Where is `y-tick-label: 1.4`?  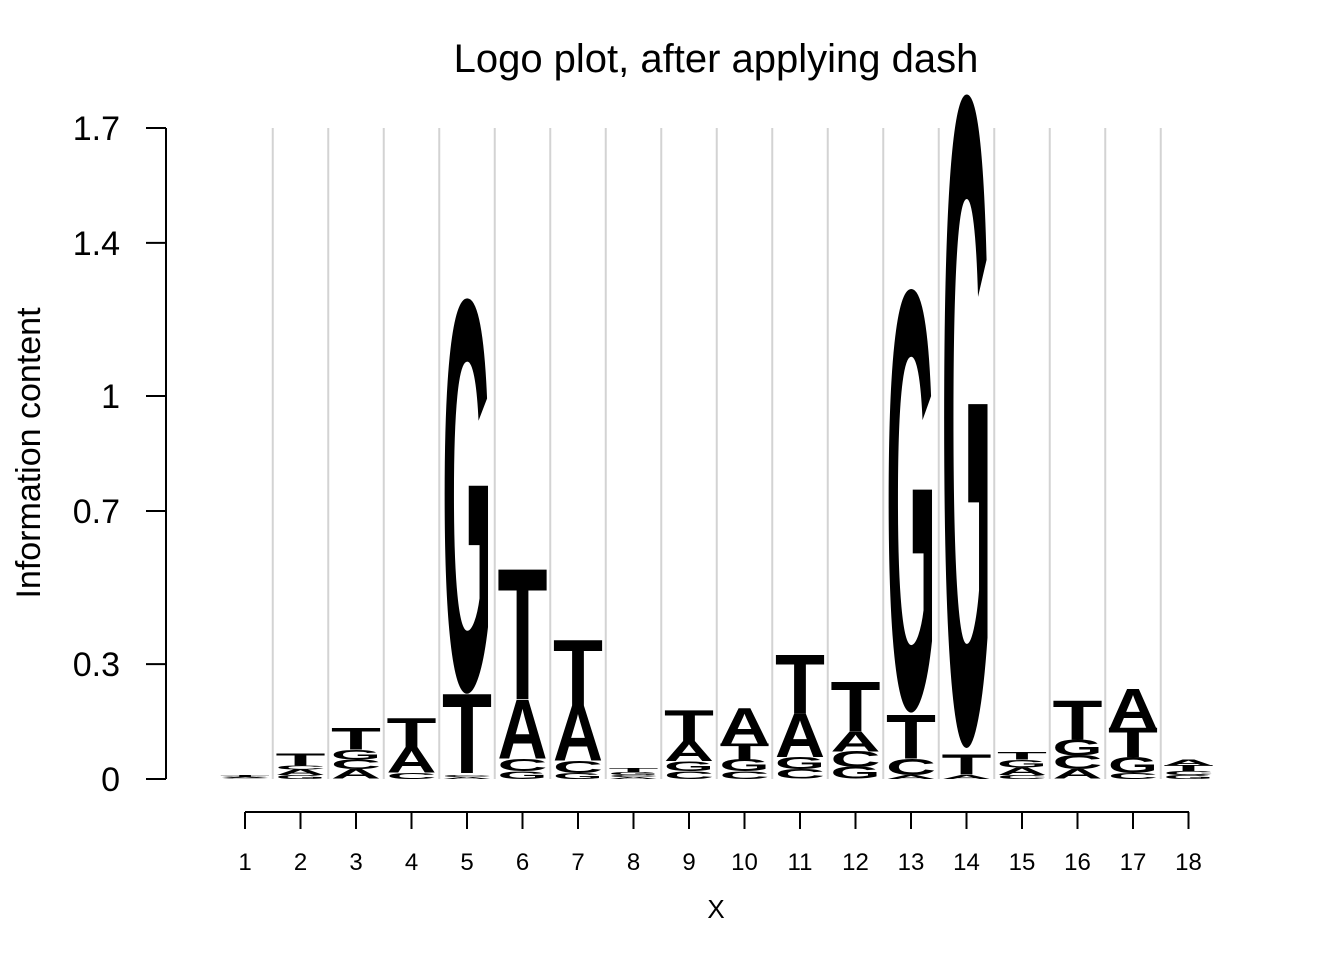 y-tick-label: 1.4 is located at coordinates (96, 244).